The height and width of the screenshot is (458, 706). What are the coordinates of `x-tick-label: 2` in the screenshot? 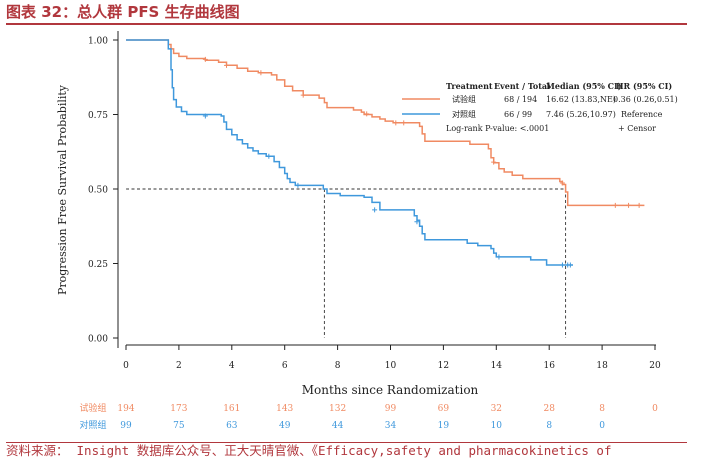 It's located at (179, 366).